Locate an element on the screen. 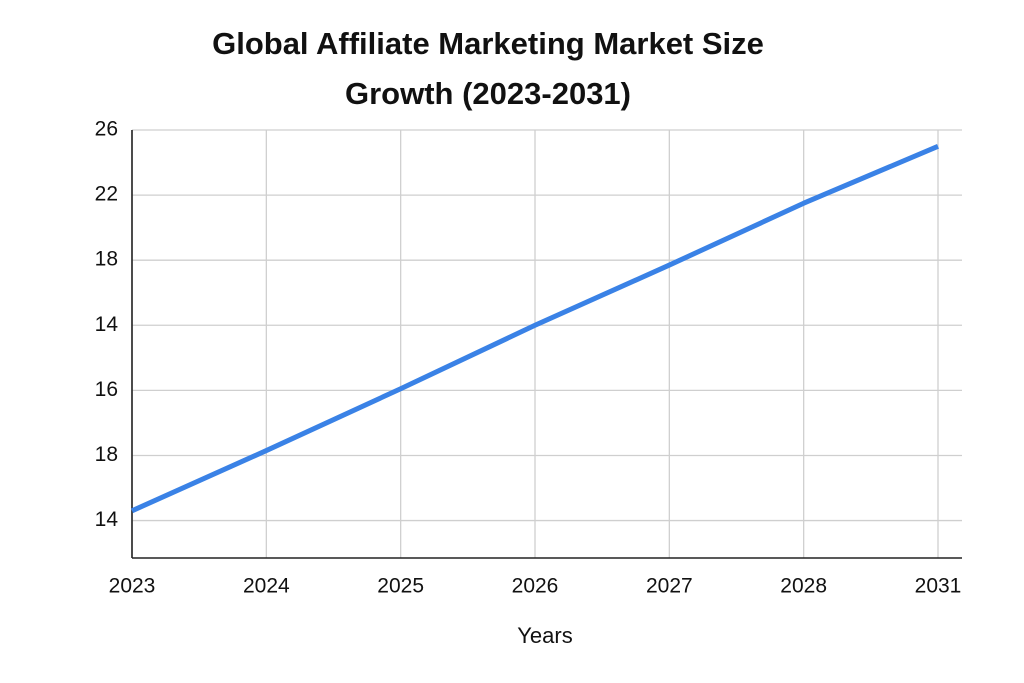 The height and width of the screenshot is (683, 1024). x-tick-label: 2025 is located at coordinates (400, 586).